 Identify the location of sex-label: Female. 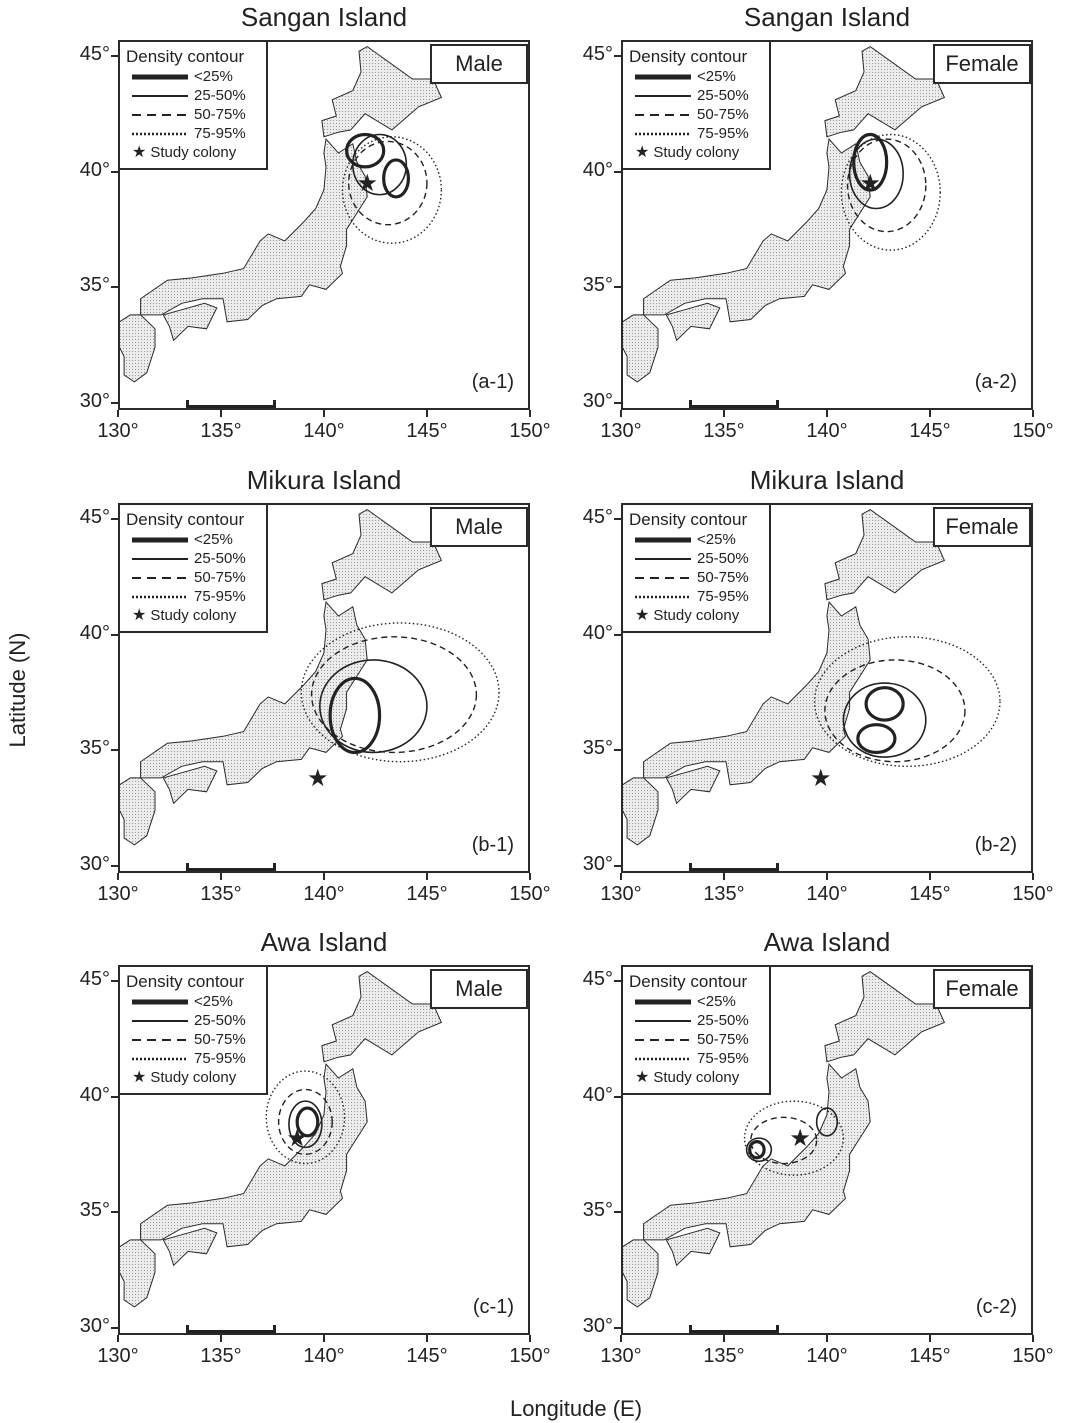
(982, 527).